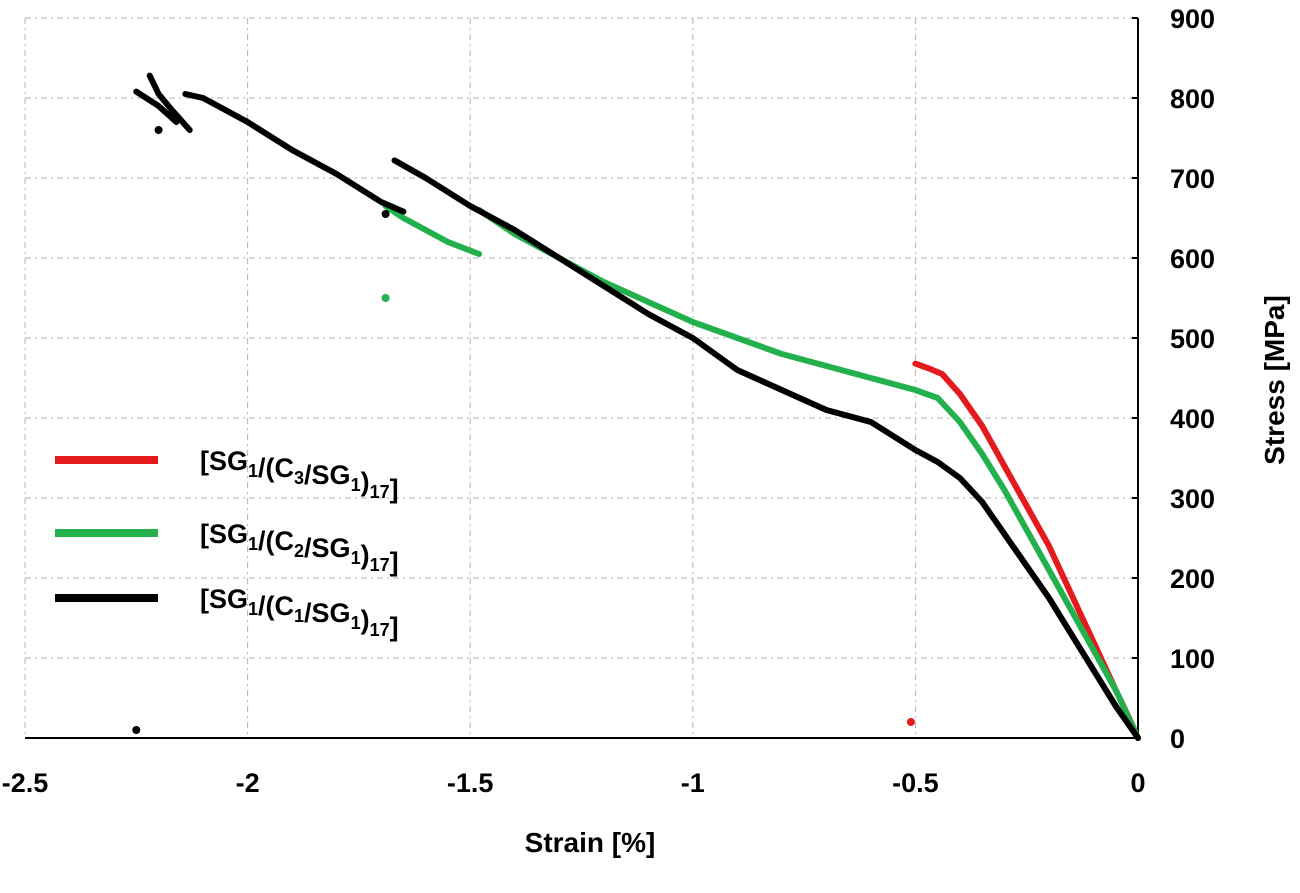 Image resolution: width=1300 pixels, height=893 pixels. What do you see at coordinates (1192, 499) in the screenshot?
I see `y-tick-label: 300` at bounding box center [1192, 499].